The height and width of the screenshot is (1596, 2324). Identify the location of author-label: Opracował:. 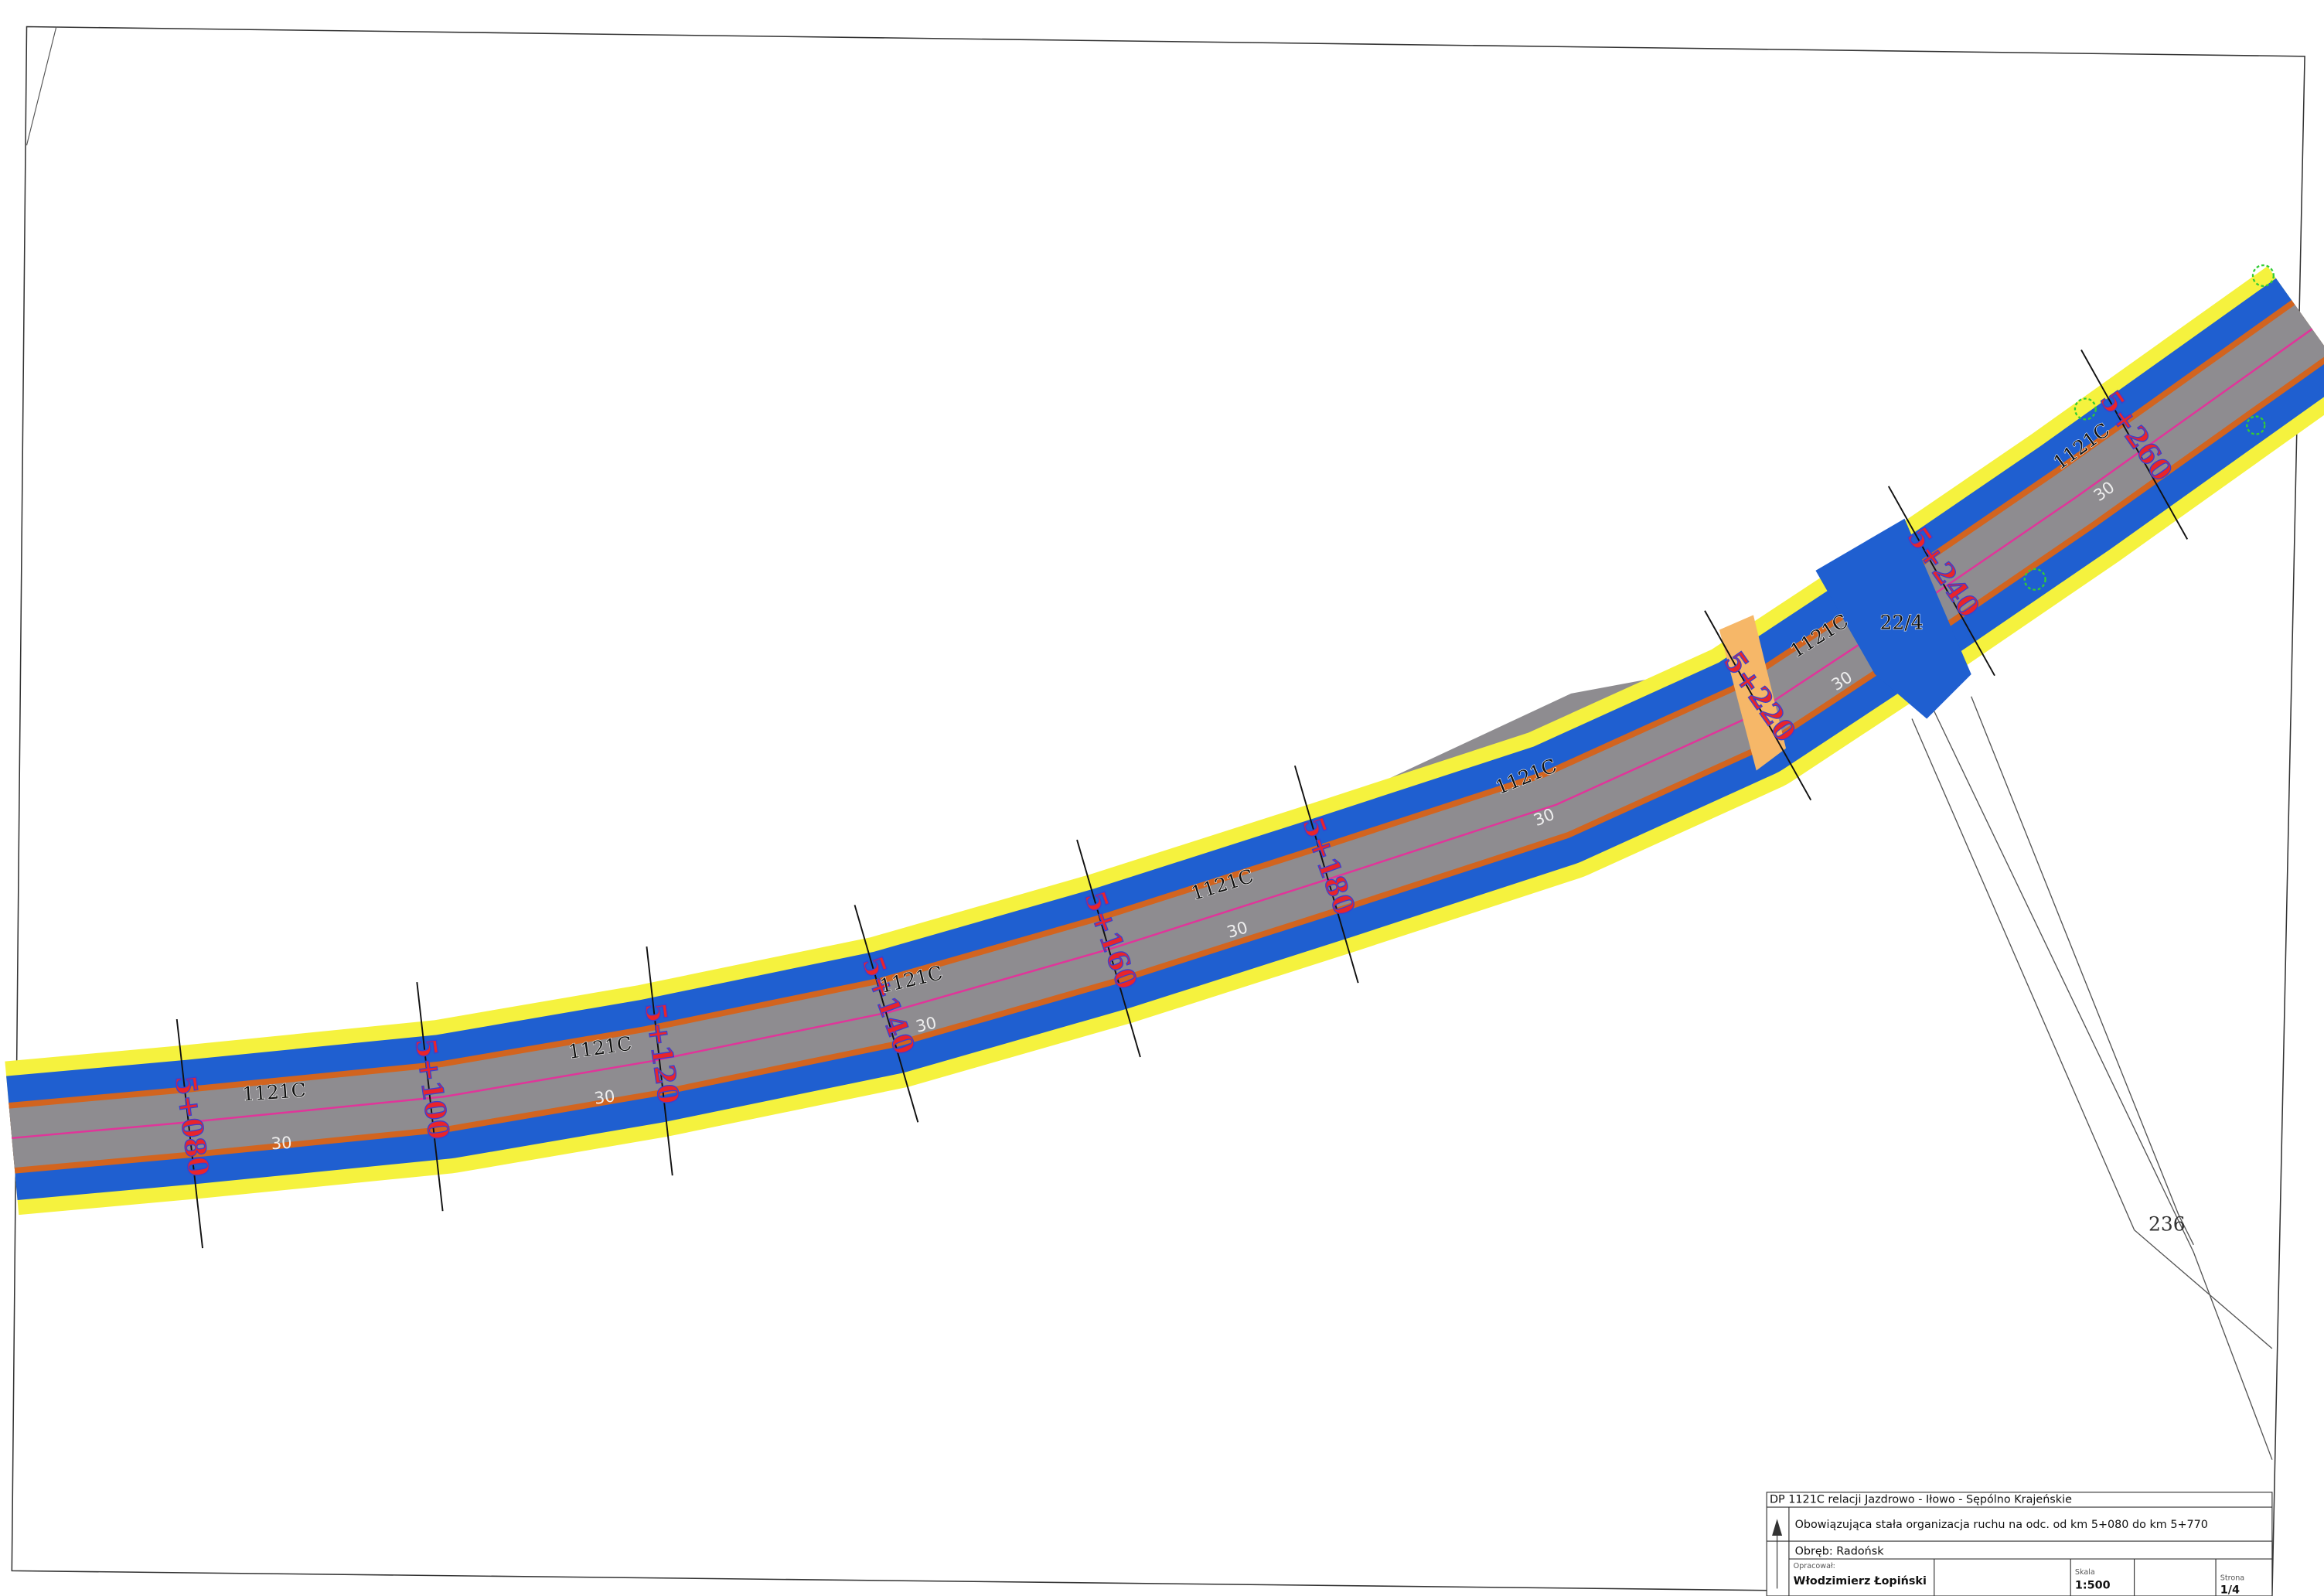
(1814, 1566).